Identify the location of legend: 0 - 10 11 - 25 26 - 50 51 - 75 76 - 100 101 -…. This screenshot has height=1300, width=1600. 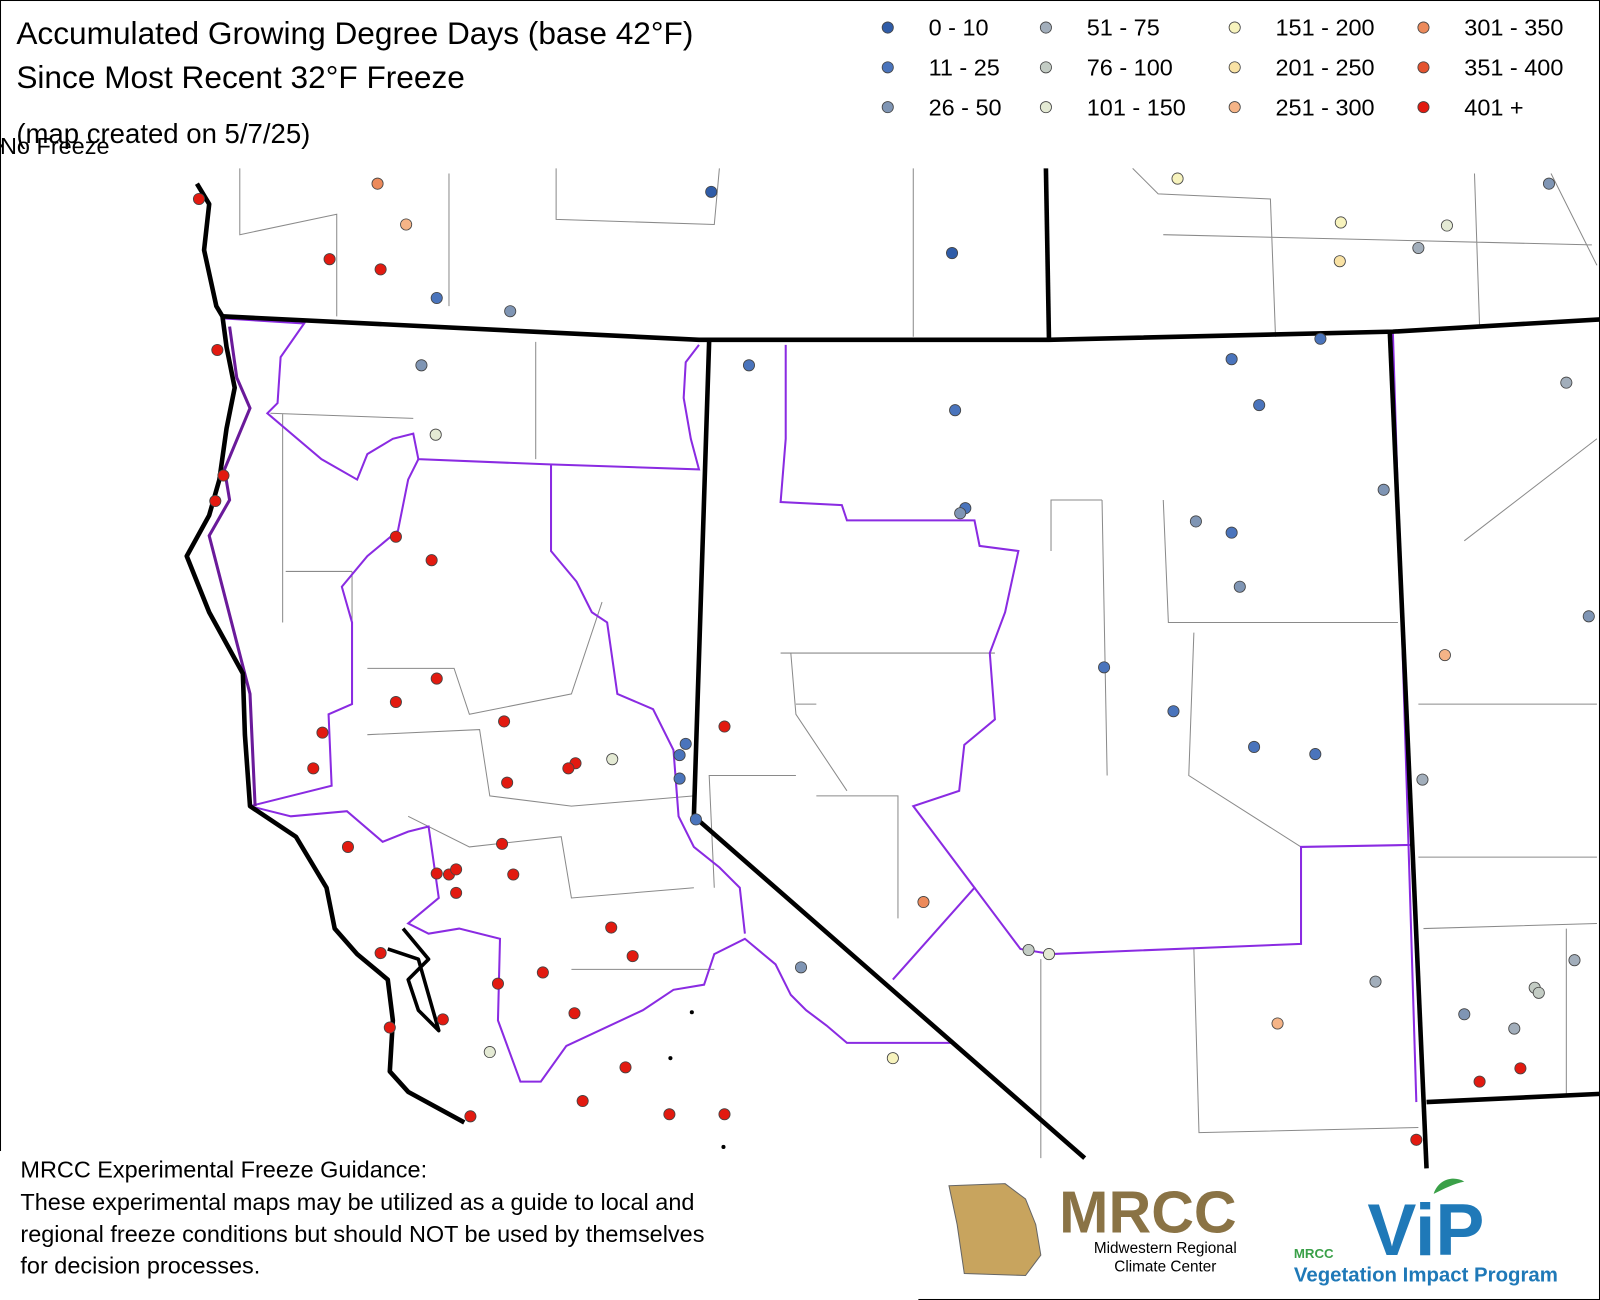
(781, 87).